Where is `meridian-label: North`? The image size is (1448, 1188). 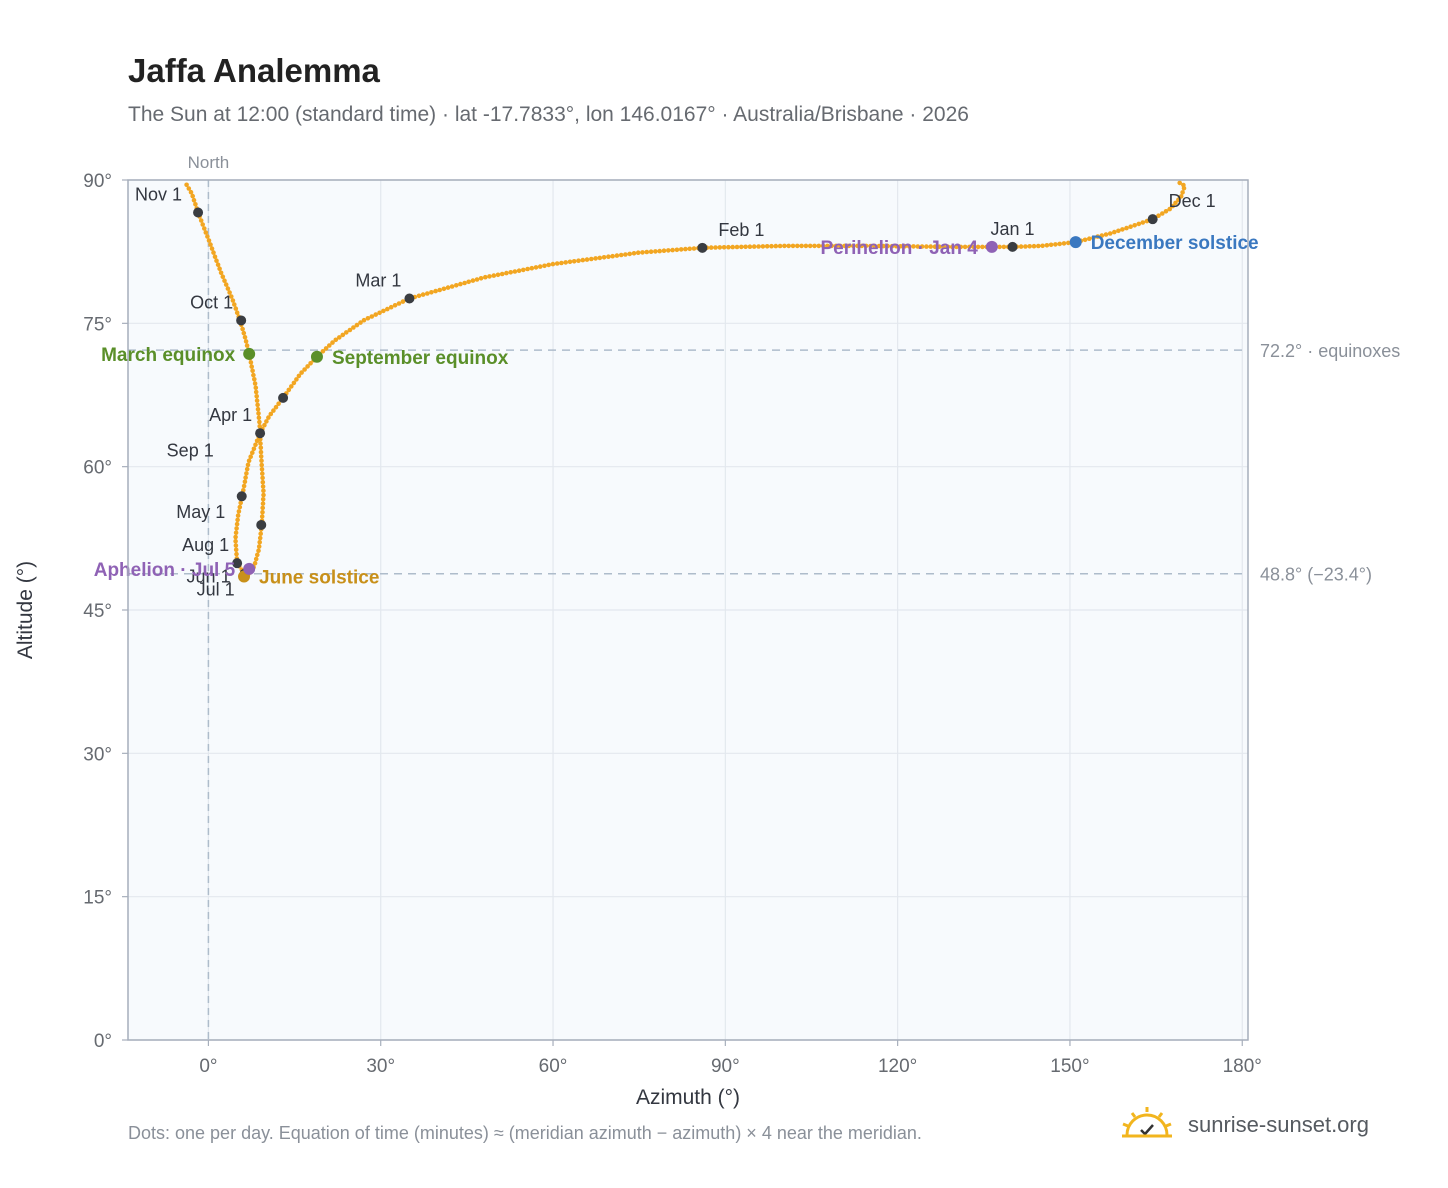
meridian-label: North is located at coordinates (209, 162).